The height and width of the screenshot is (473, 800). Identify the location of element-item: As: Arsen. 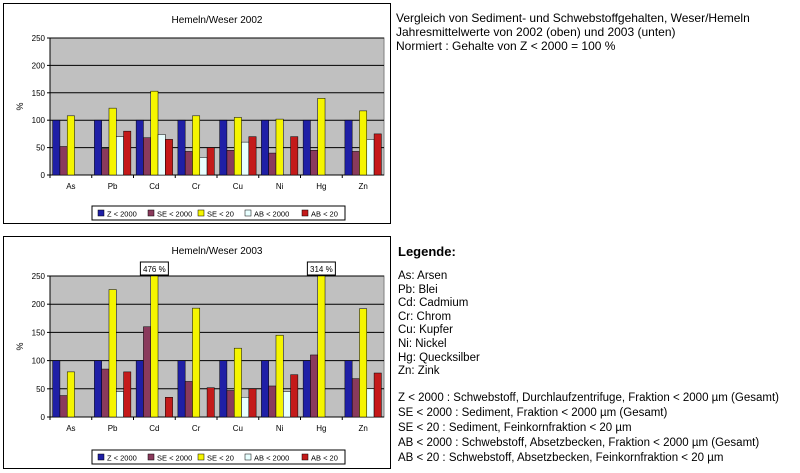
(423, 276).